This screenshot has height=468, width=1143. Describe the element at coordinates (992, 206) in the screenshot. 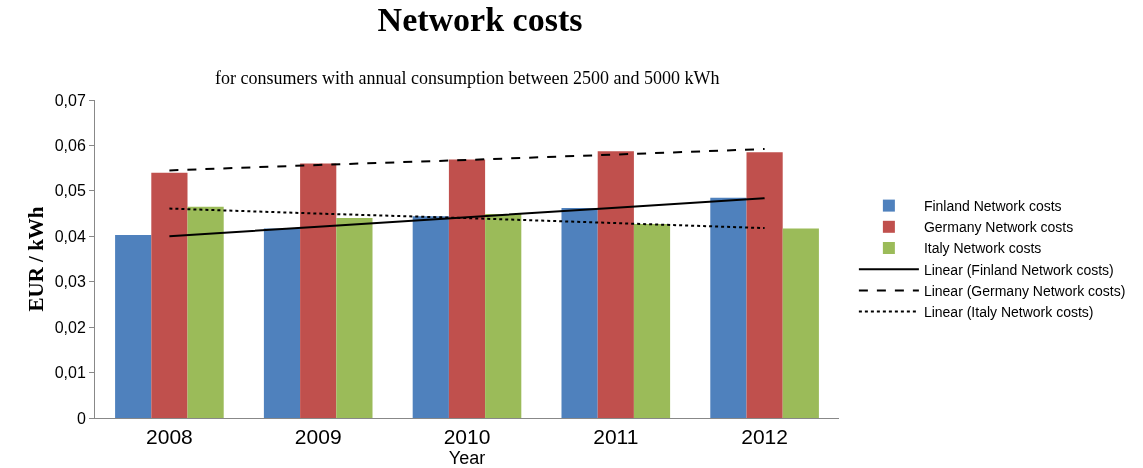

I see `legend-label: Finland Network costs` at that location.